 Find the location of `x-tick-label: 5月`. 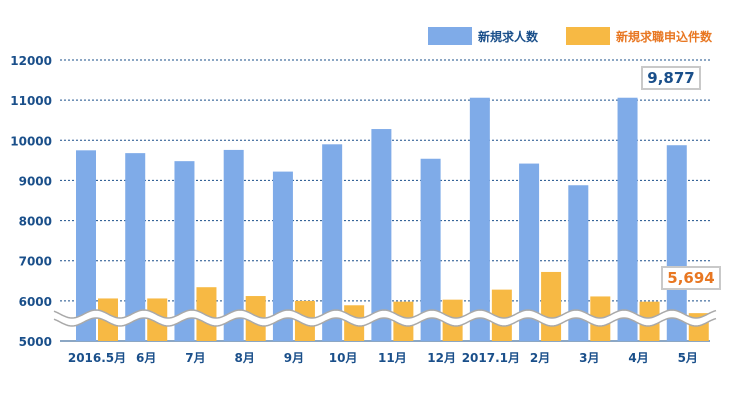

x-tick-label: 5月 is located at coordinates (688, 358).